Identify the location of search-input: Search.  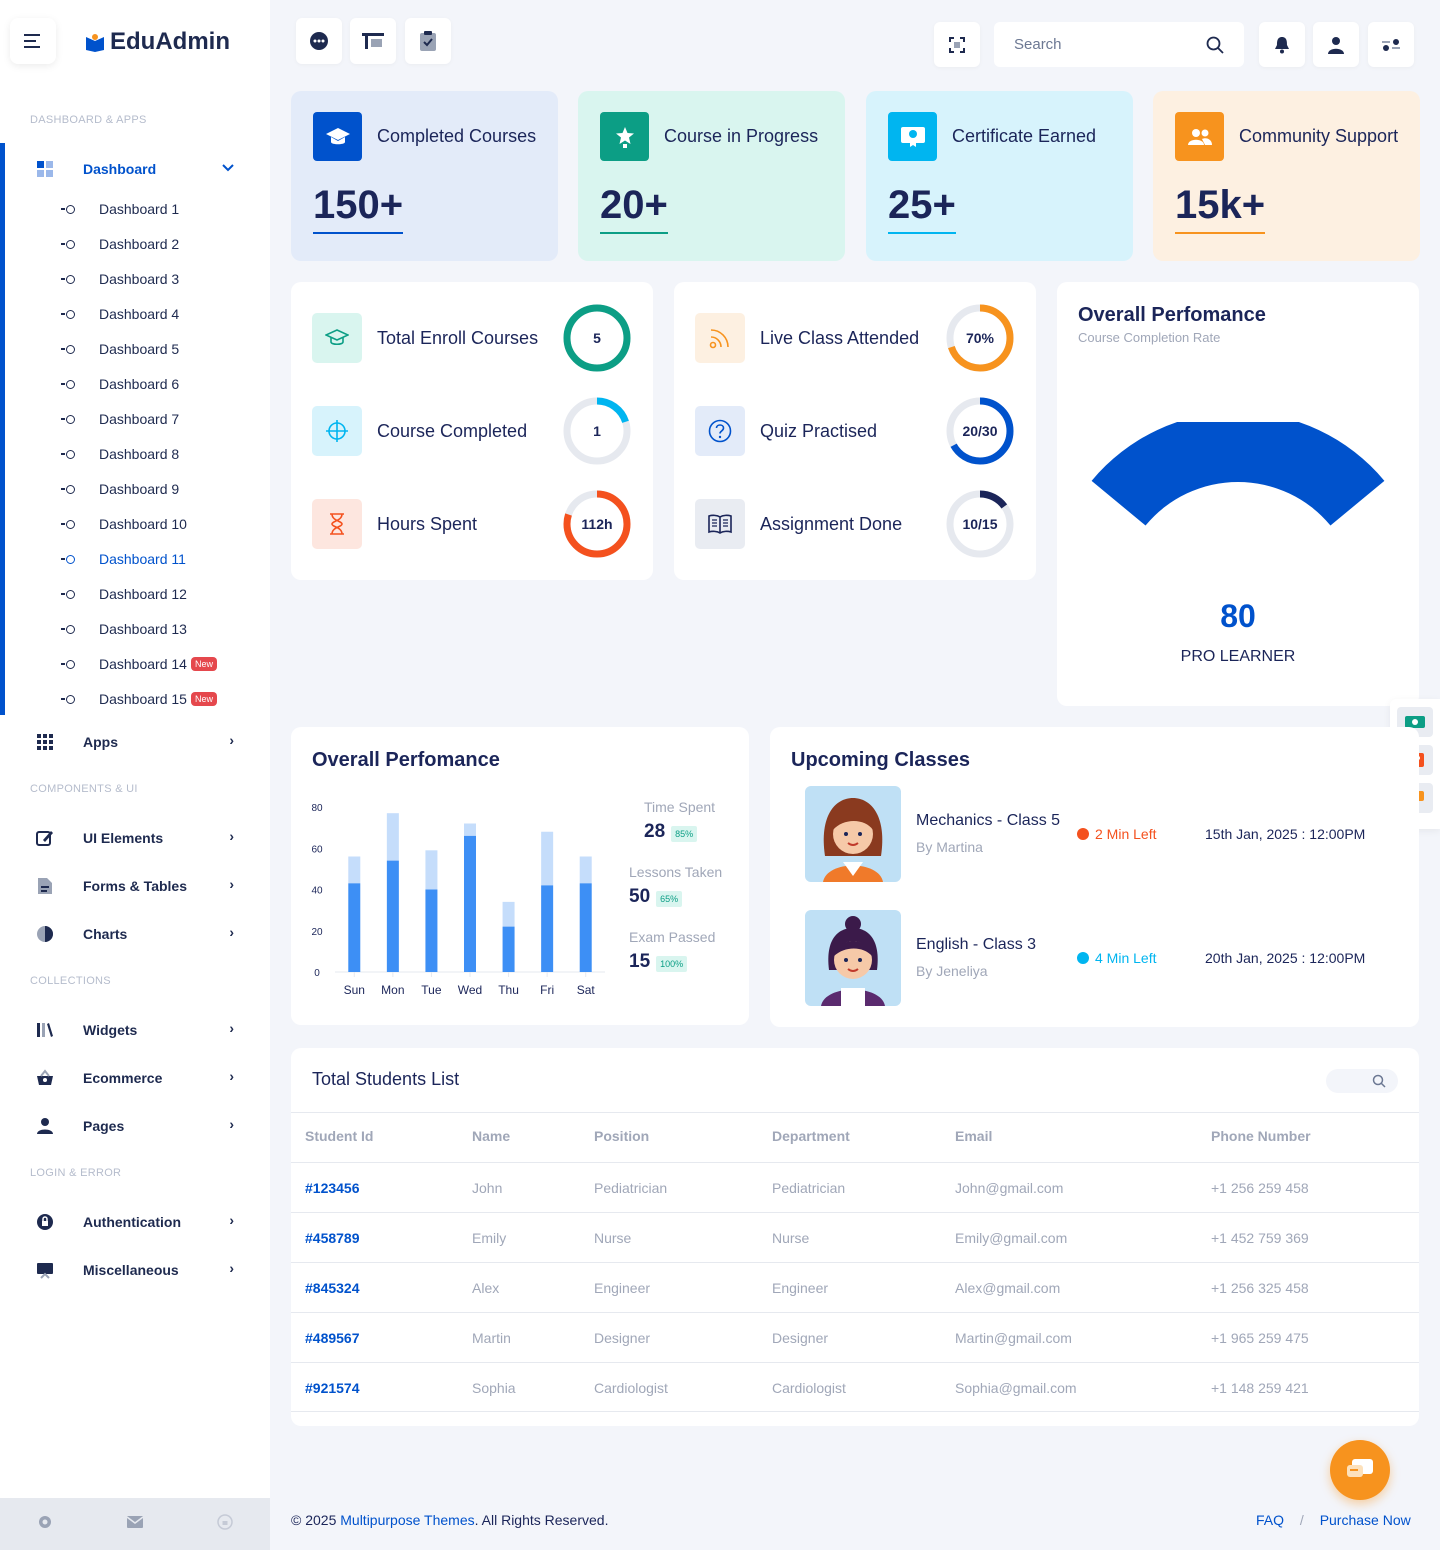
(1119, 44).